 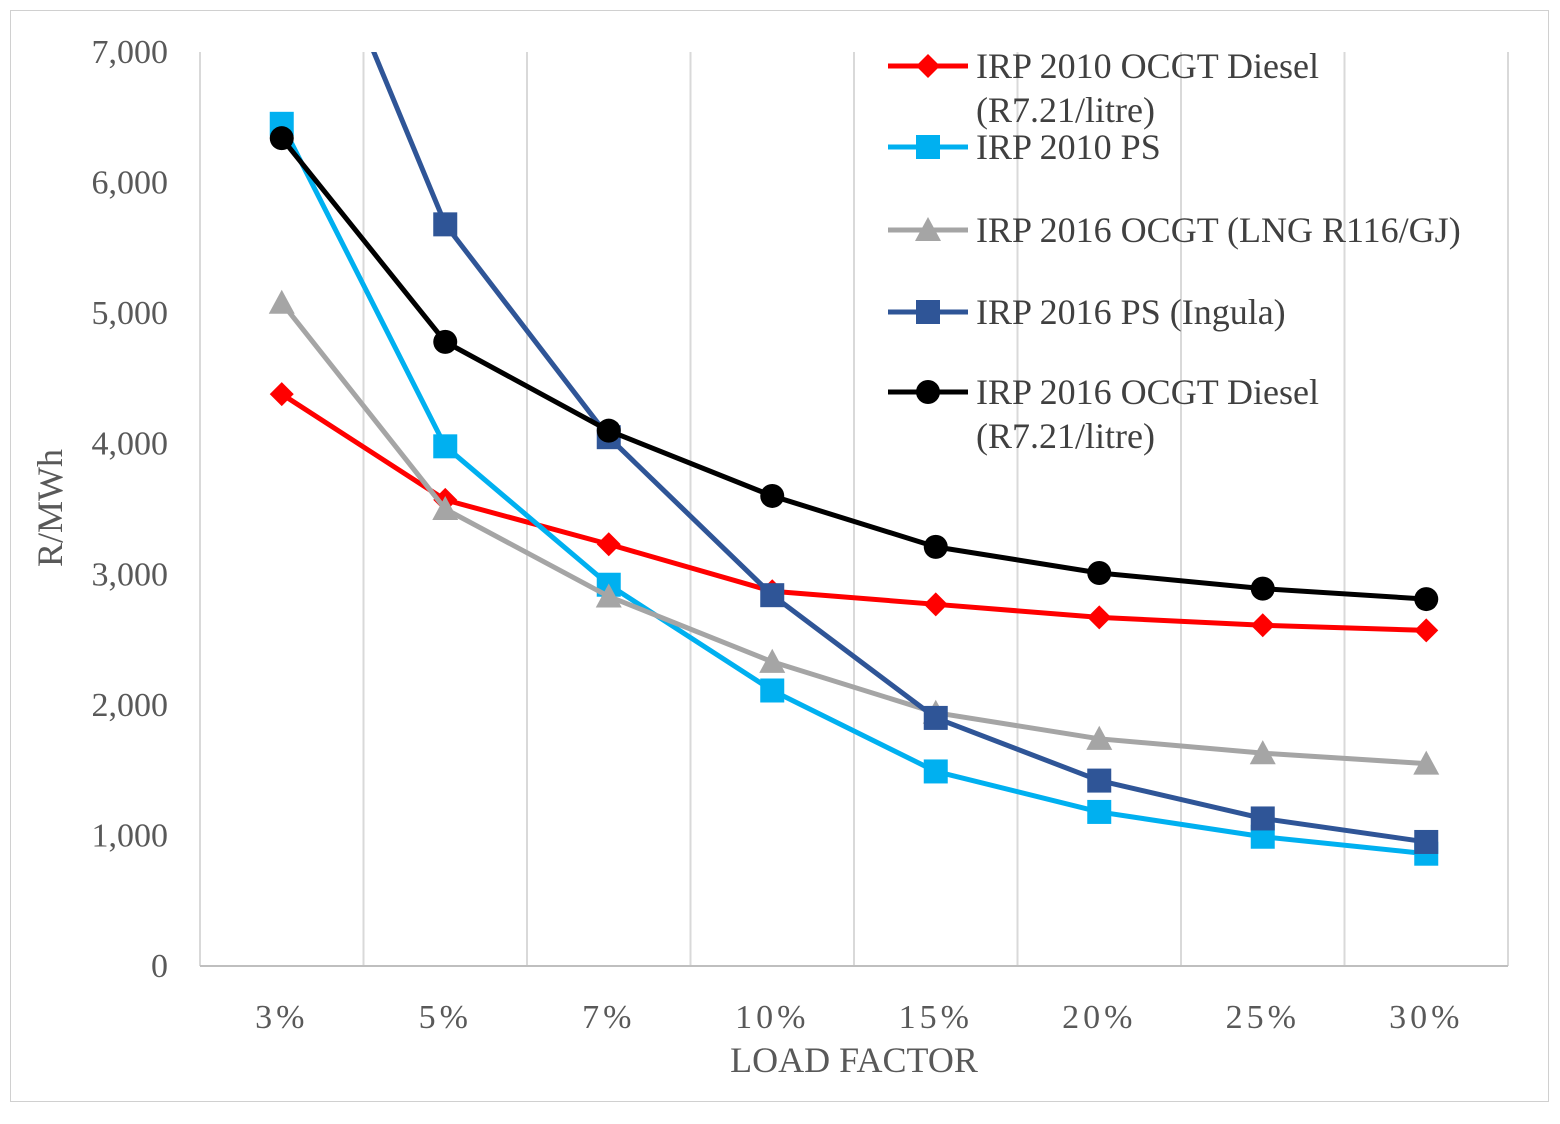 I want to click on legend-entry-2: IRP 2010 PS, so click(x=1024, y=147).